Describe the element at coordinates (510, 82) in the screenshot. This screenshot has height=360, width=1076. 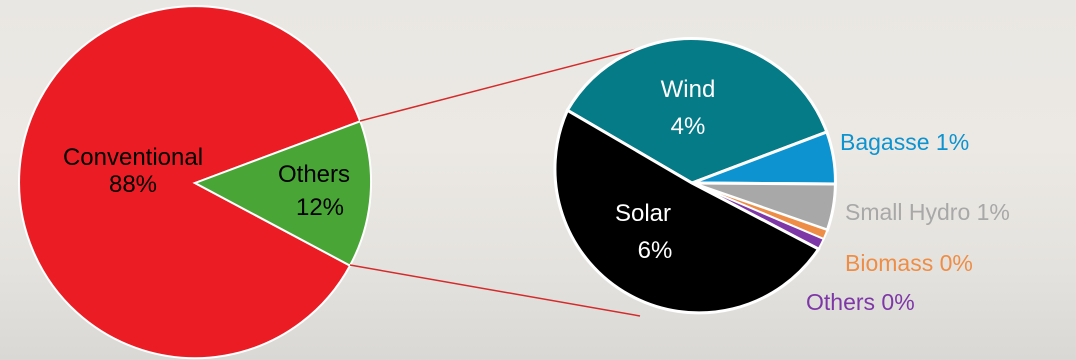
I see `connector-line-top` at that location.